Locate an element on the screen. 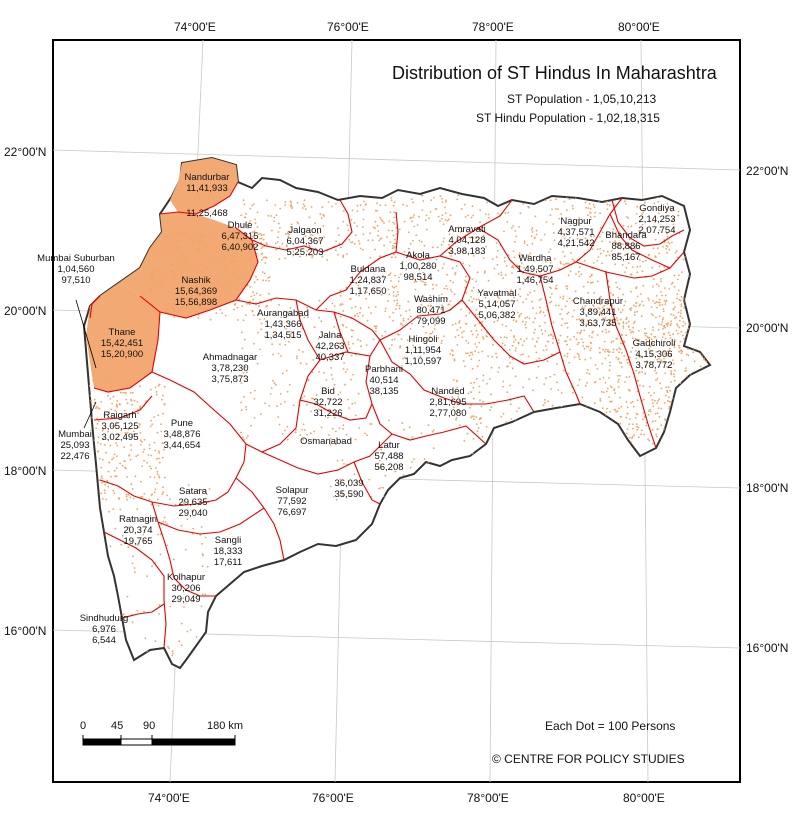 The width and height of the screenshot is (793, 816). district-label-raigarh: Raigarh 3,05,125 3,02,495 is located at coordinates (120, 426).